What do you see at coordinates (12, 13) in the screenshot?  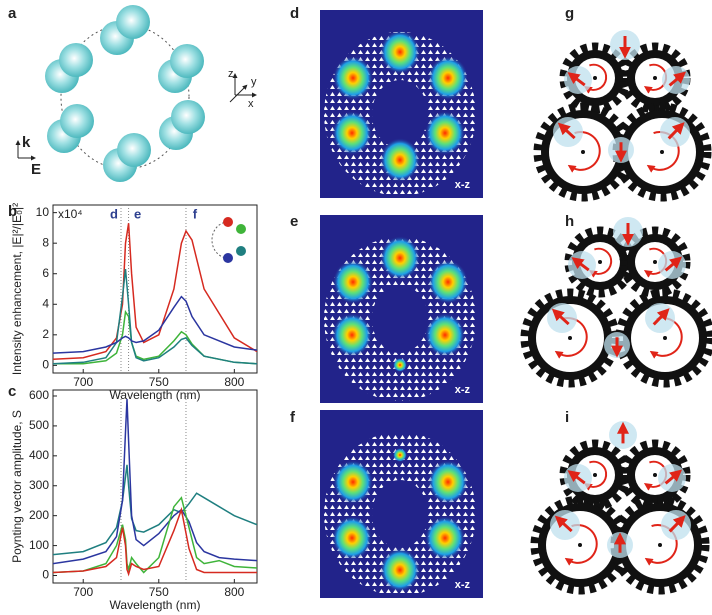 I see `panel-label: a` at bounding box center [12, 13].